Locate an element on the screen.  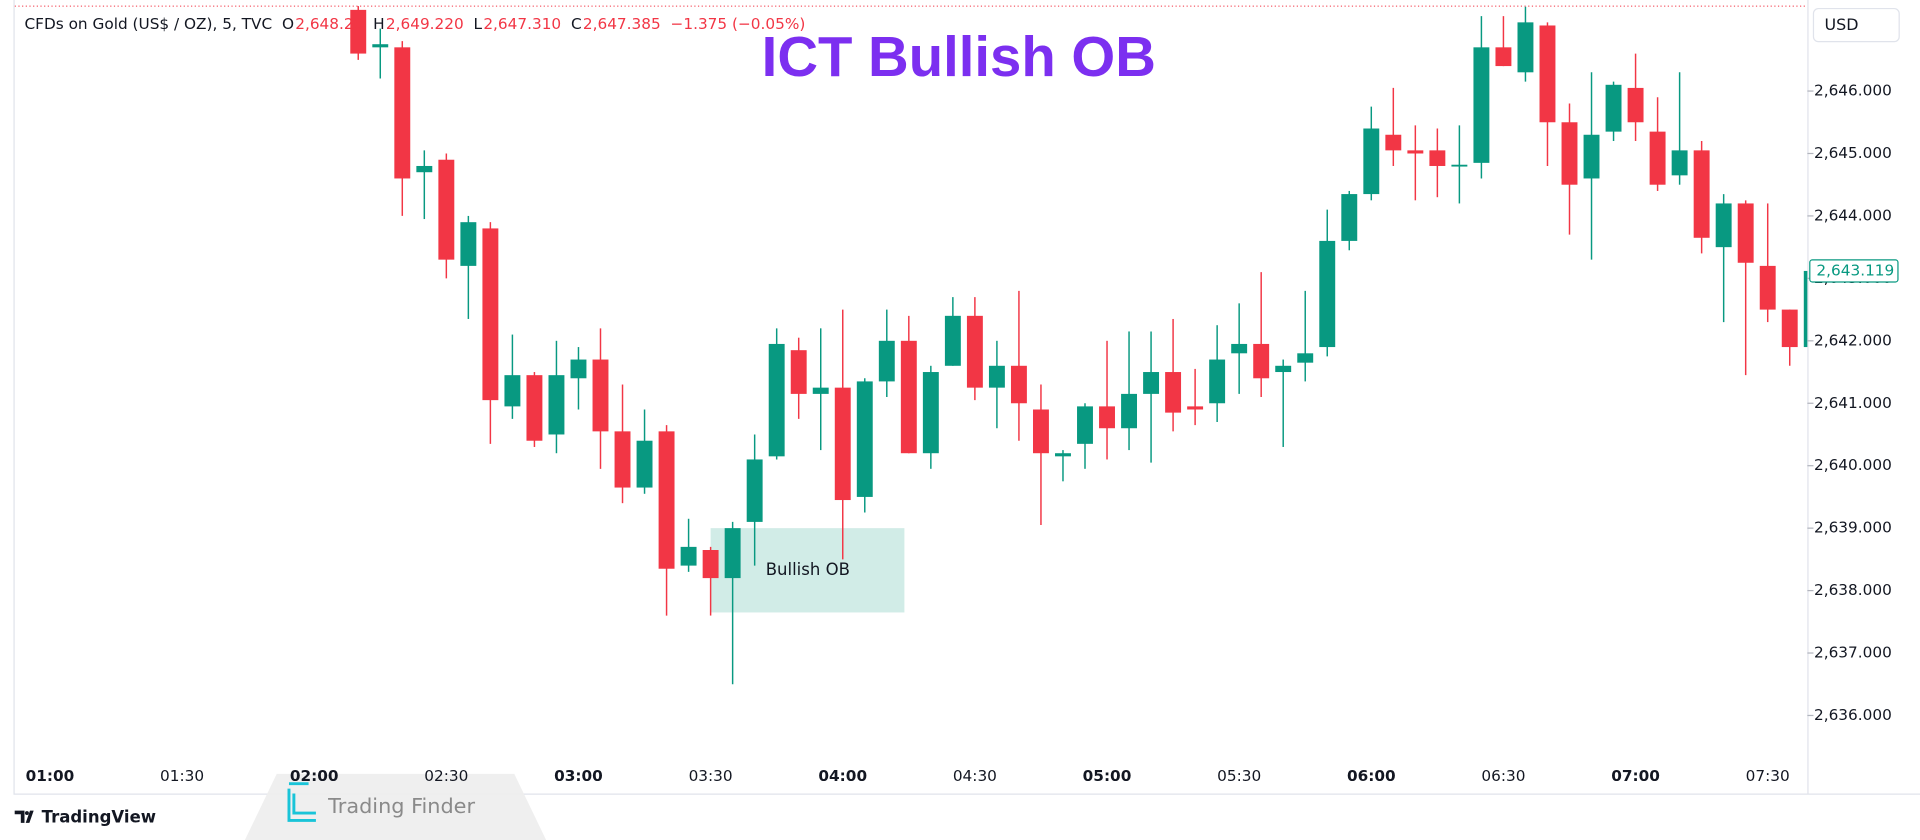
x-tick-label: 04:00 is located at coordinates (842, 776).